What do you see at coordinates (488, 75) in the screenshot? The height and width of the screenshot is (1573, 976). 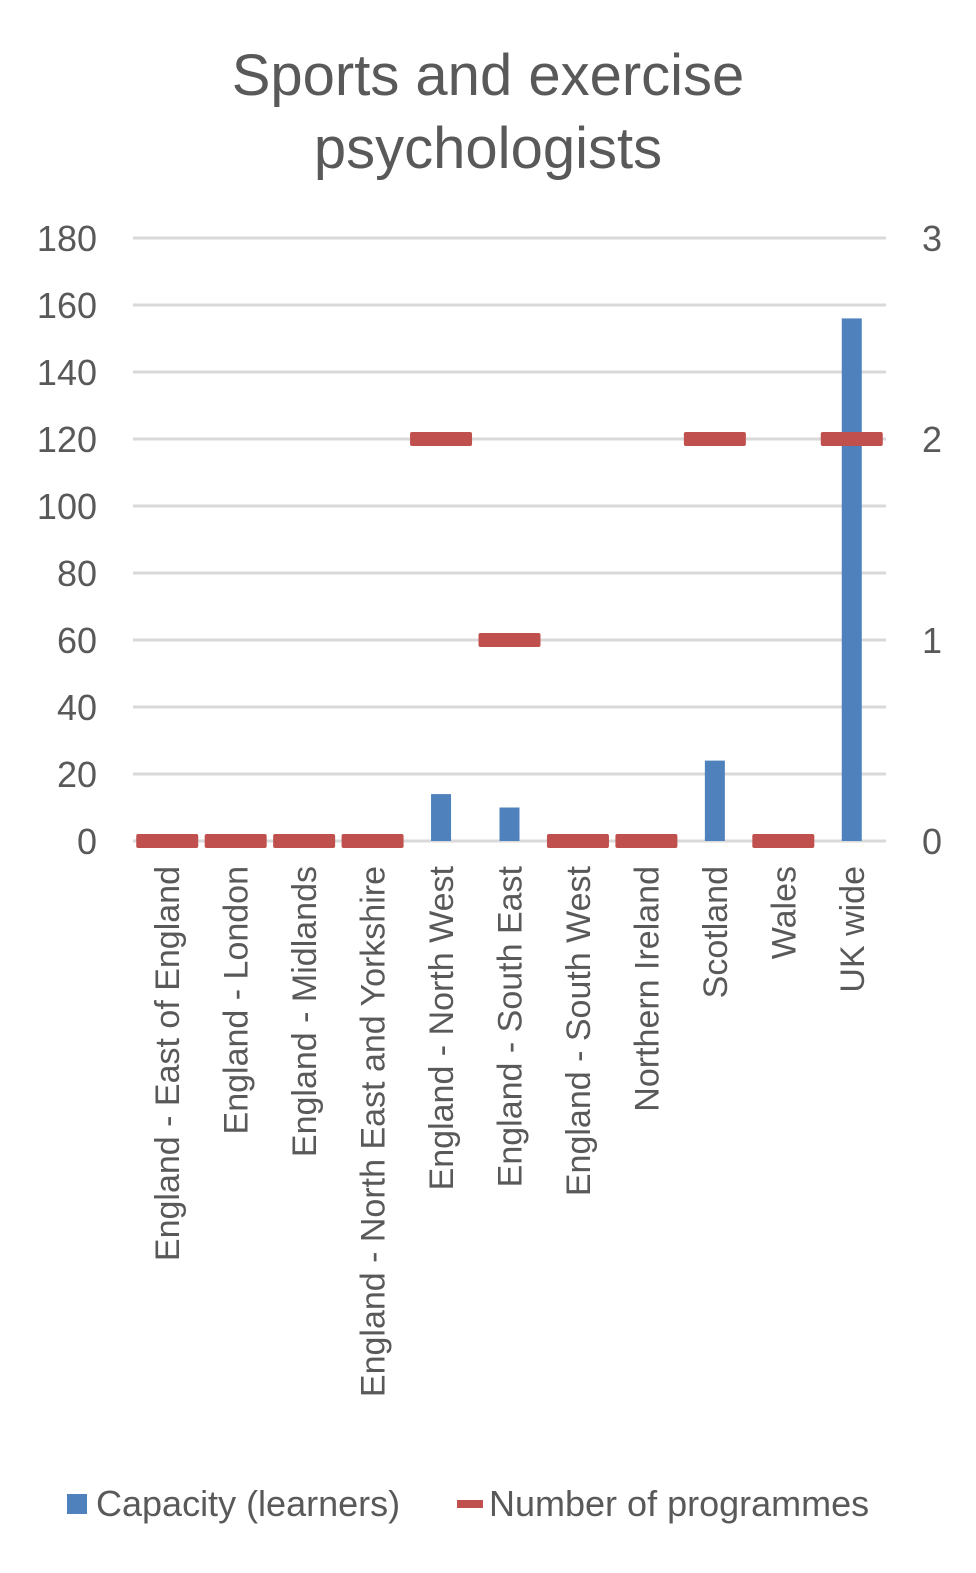 I see `chart-title-line-1: Sports and exercise` at bounding box center [488, 75].